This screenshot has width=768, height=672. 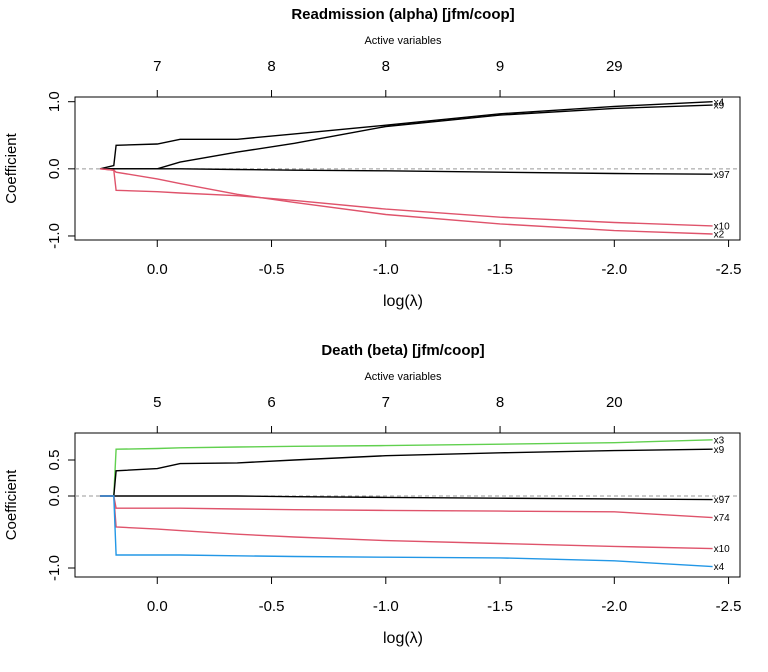 I want to click on top-tick-label: 5, so click(x=157, y=402).